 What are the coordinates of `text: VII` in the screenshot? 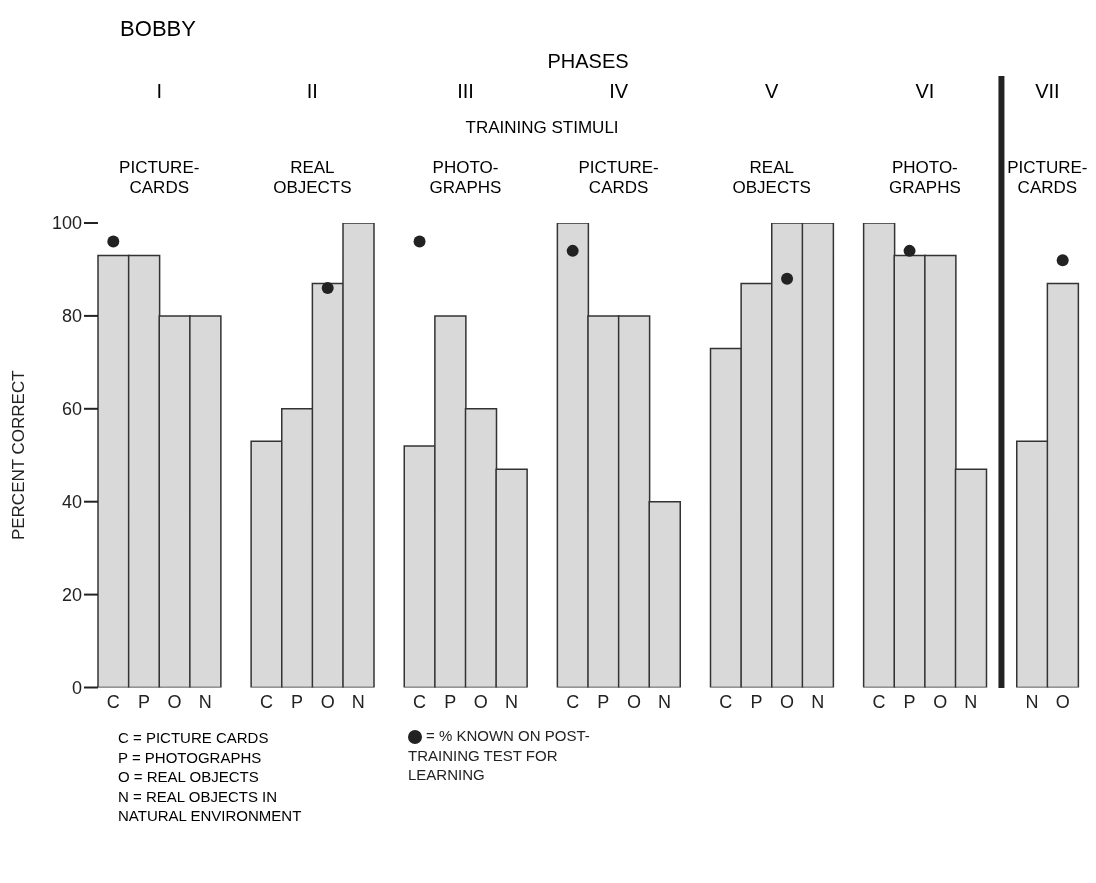 It's located at (1047, 91).